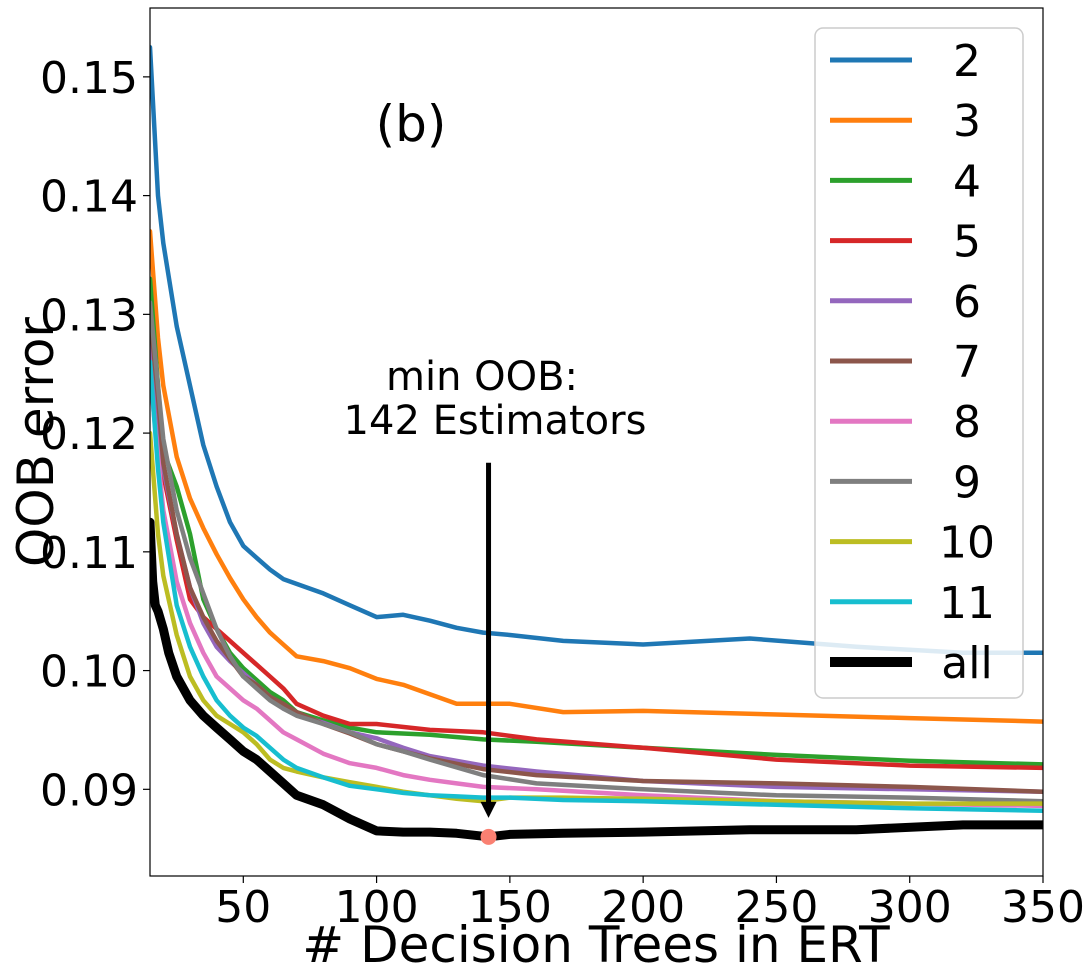 The width and height of the screenshot is (1088, 978). What do you see at coordinates (776, 907) in the screenshot?
I see `x-tick-label: 250` at bounding box center [776, 907].